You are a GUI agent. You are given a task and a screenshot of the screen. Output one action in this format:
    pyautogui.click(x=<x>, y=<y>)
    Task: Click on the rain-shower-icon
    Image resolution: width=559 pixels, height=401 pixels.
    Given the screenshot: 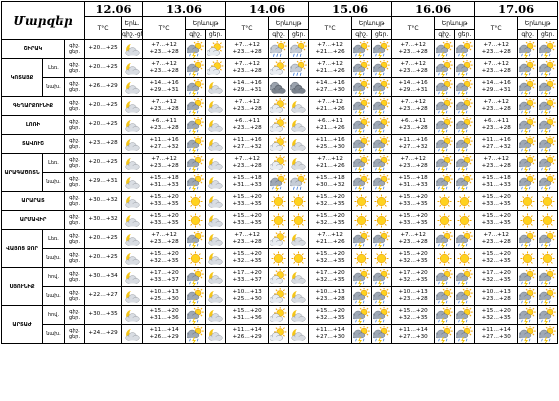 What is the action you would take?
    pyautogui.click(x=298, y=67)
    